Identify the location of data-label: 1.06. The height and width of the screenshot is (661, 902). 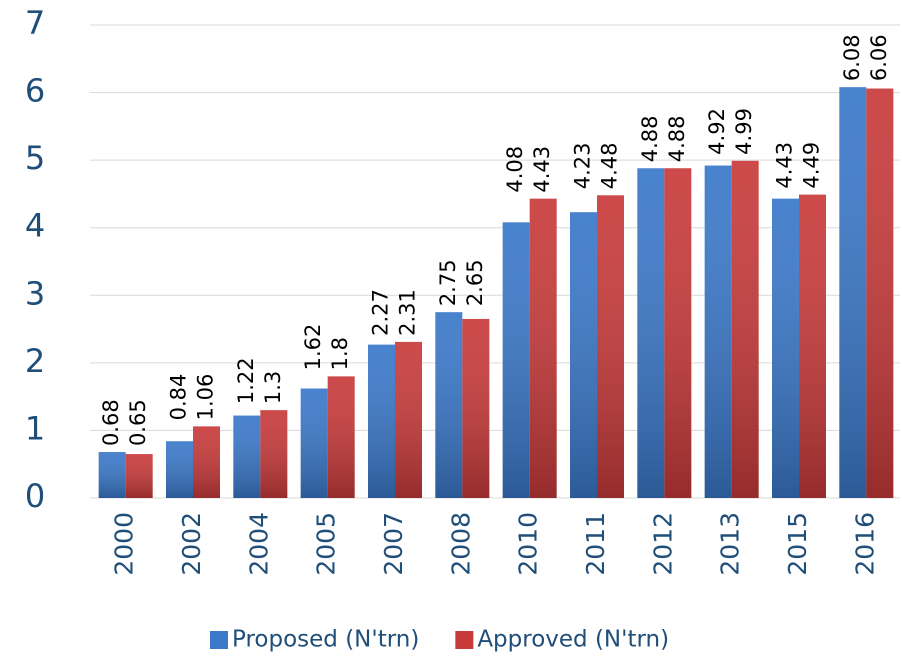
(206, 397).